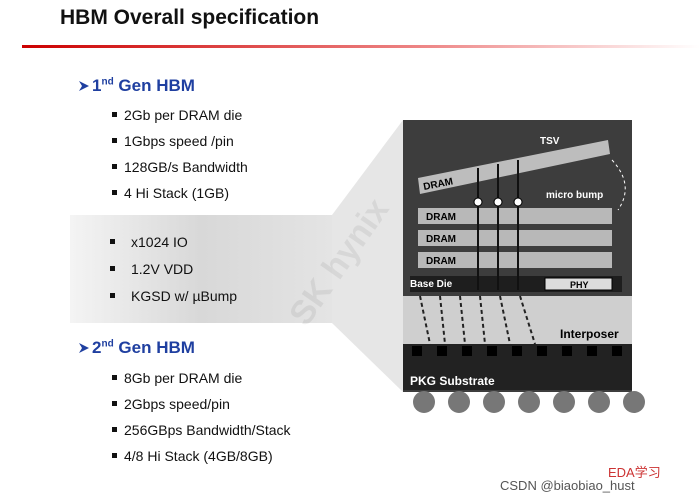 Image resolution: width=700 pixels, height=502 pixels. I want to click on heading-ordinal: 1, so click(97, 85).